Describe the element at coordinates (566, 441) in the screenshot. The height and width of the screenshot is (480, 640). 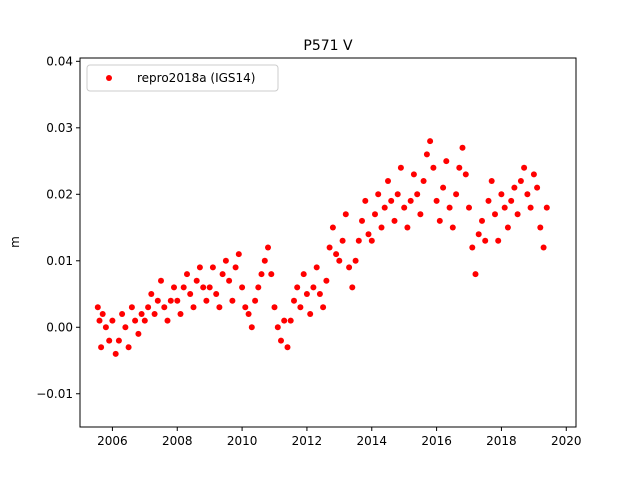
I see `x-tick-label: 2020` at that location.